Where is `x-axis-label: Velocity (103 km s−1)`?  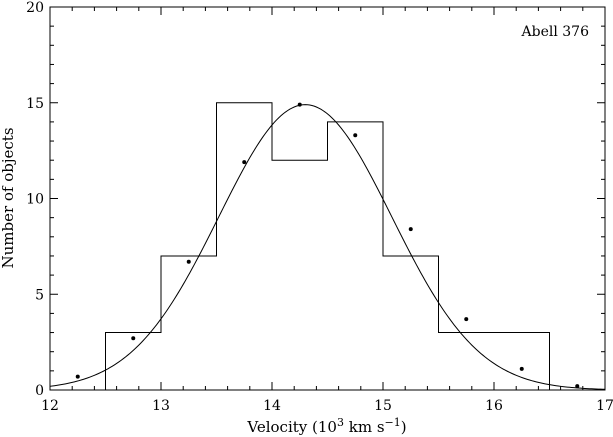 x-axis-label: Velocity (103 km s−1) is located at coordinates (326, 426).